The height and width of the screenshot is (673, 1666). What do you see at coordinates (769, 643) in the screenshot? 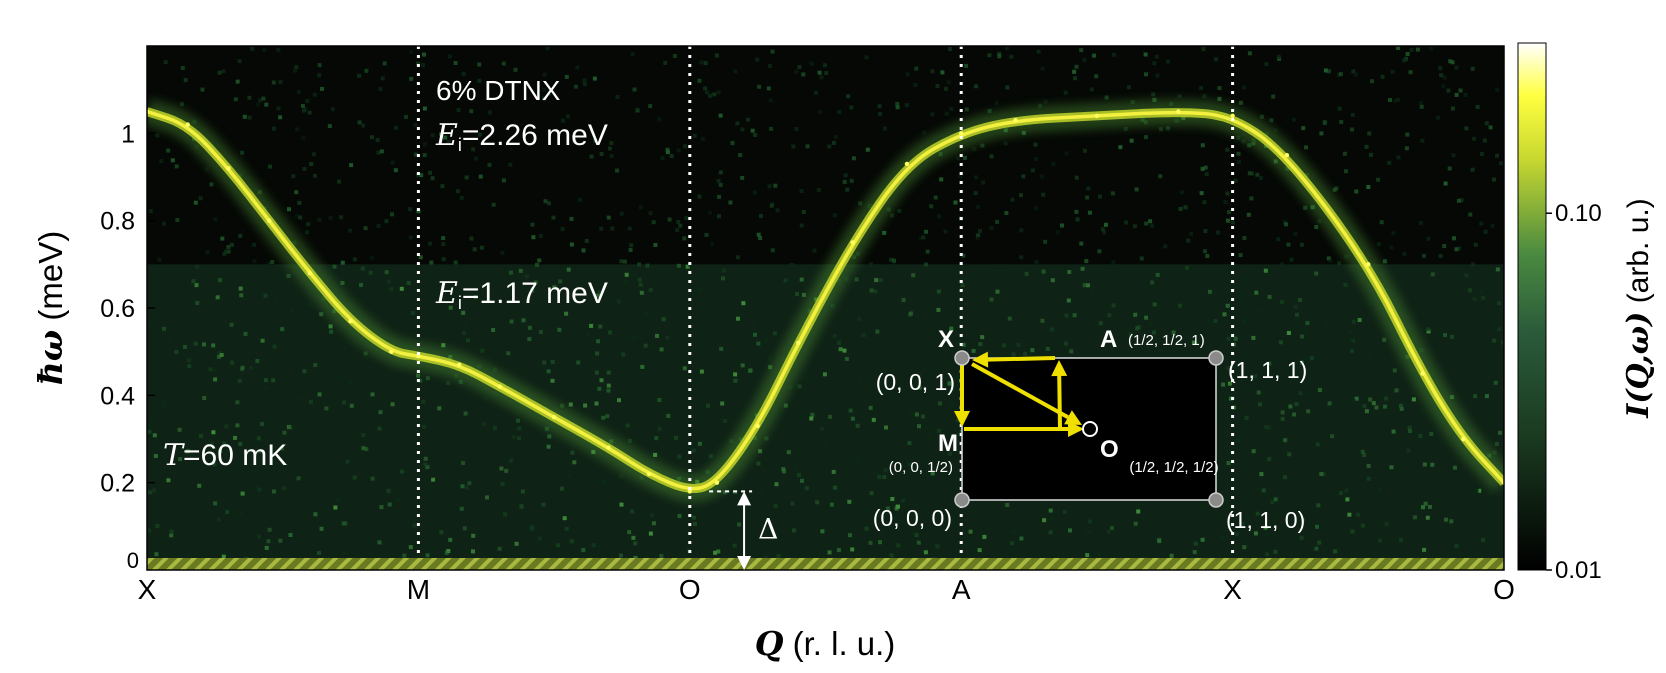
I see `x-axis-symbol: Q` at bounding box center [769, 643].